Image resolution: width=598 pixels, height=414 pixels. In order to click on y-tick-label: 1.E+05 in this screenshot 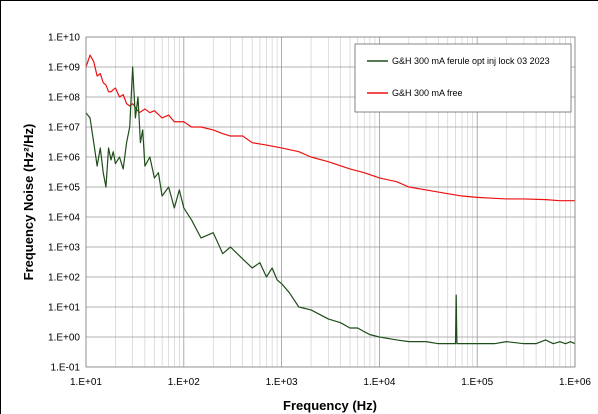, I will do `click(64, 188)`.